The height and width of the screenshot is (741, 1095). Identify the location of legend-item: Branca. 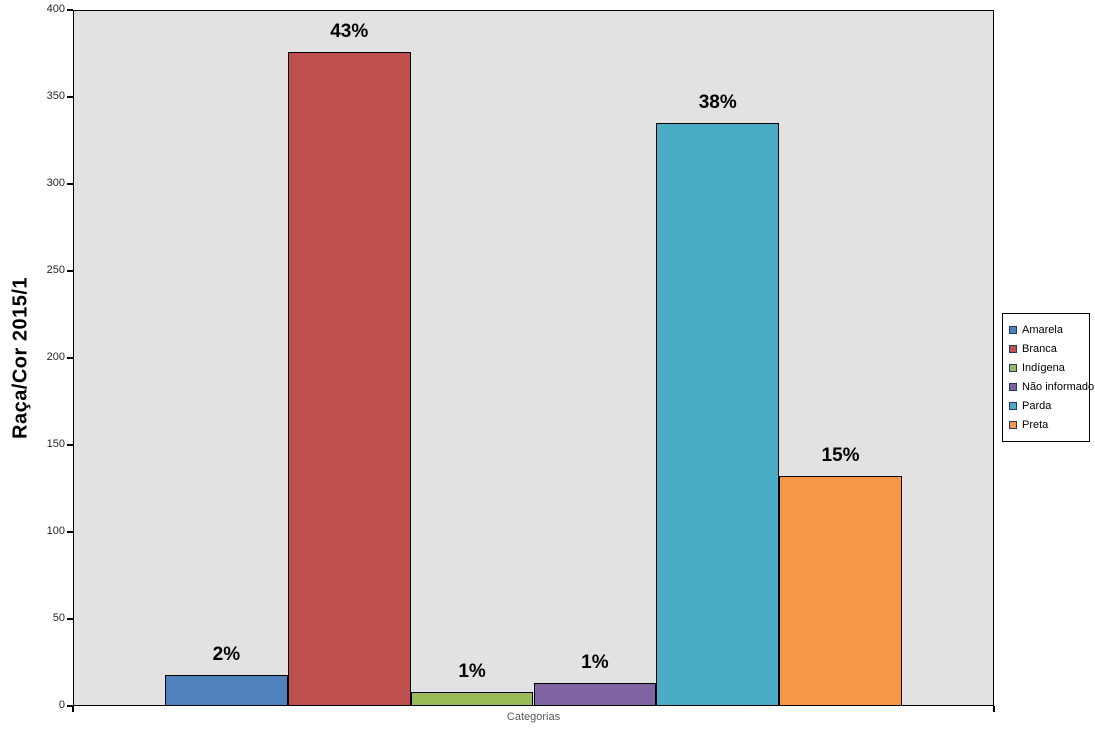
(1046, 348).